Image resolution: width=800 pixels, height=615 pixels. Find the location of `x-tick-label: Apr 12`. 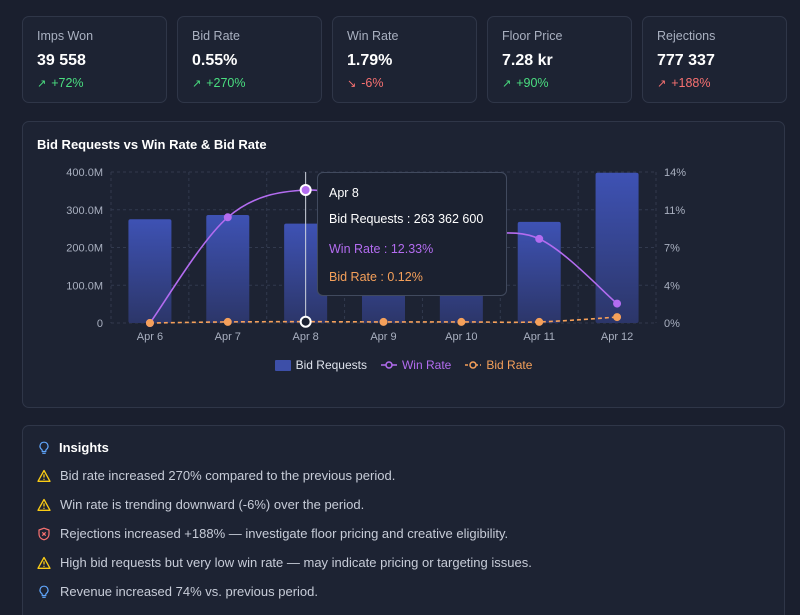

x-tick-label: Apr 12 is located at coordinates (617, 337).